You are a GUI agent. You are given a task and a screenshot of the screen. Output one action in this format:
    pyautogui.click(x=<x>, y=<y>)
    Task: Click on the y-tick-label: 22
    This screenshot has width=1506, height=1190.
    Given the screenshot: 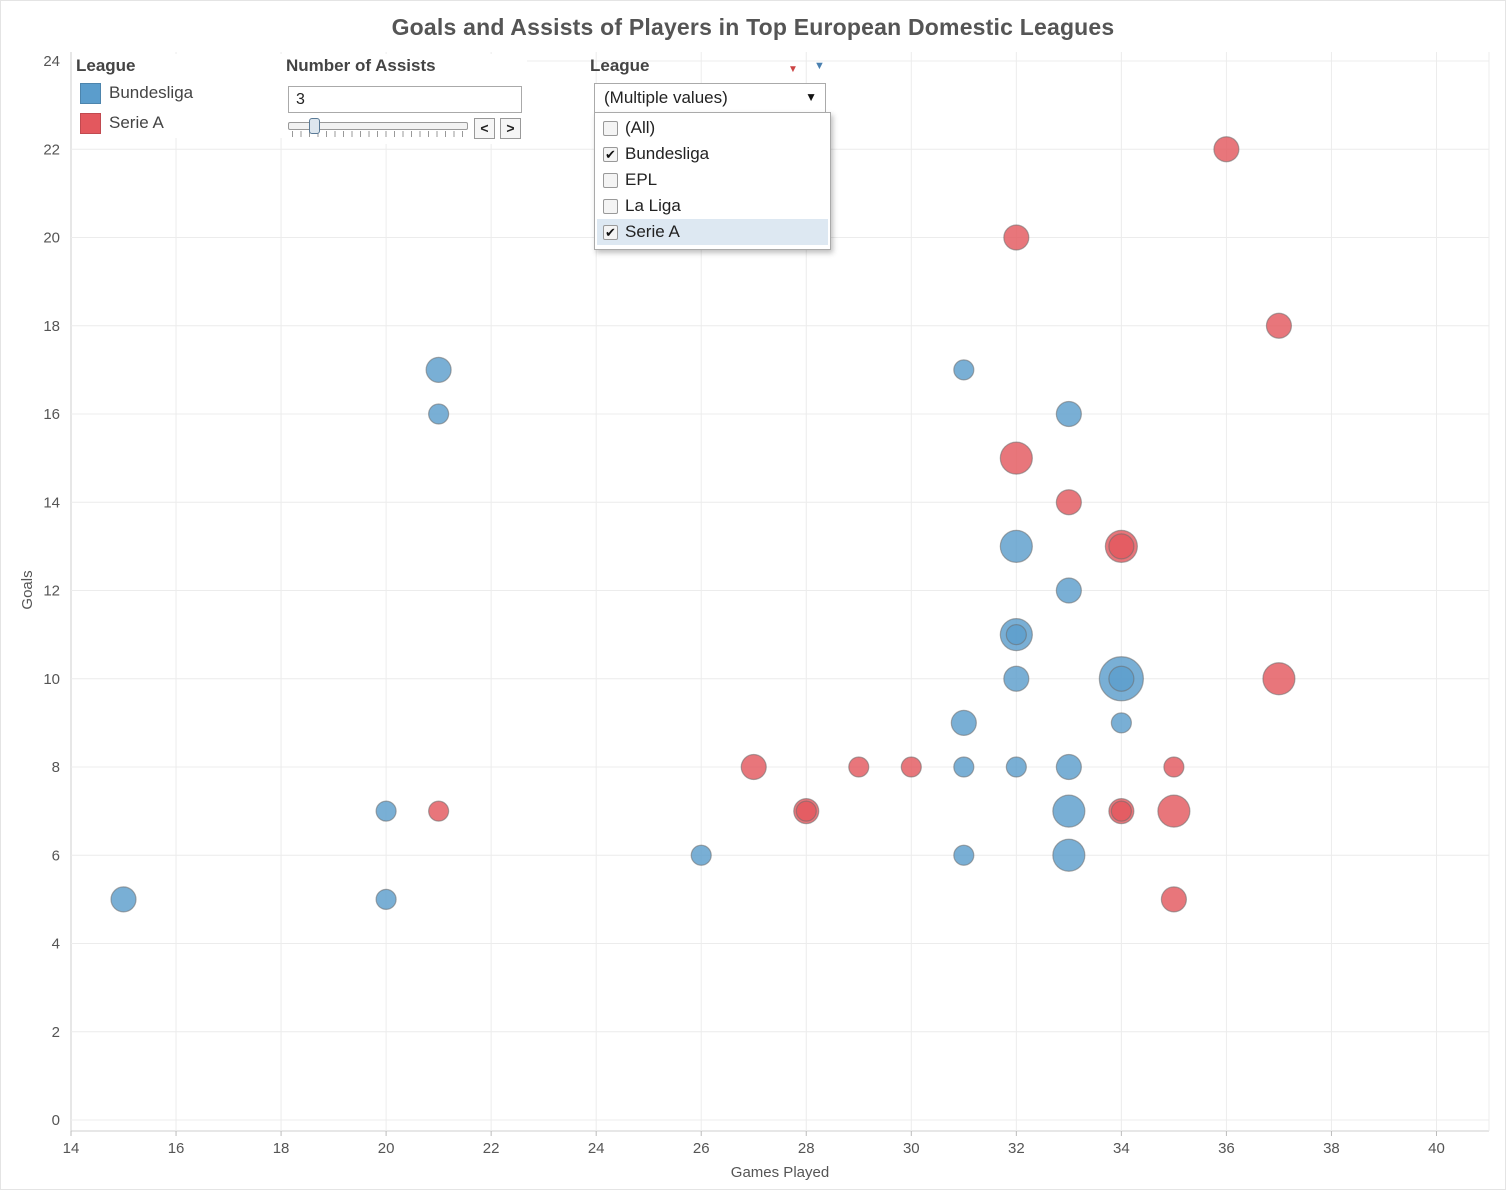 What is the action you would take?
    pyautogui.click(x=51, y=149)
    